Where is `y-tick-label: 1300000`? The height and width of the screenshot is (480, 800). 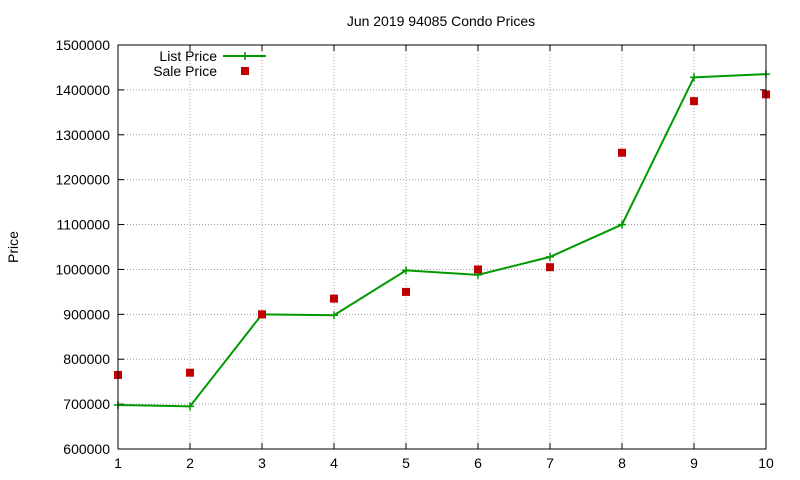
y-tick-label: 1300000 is located at coordinates (82, 135).